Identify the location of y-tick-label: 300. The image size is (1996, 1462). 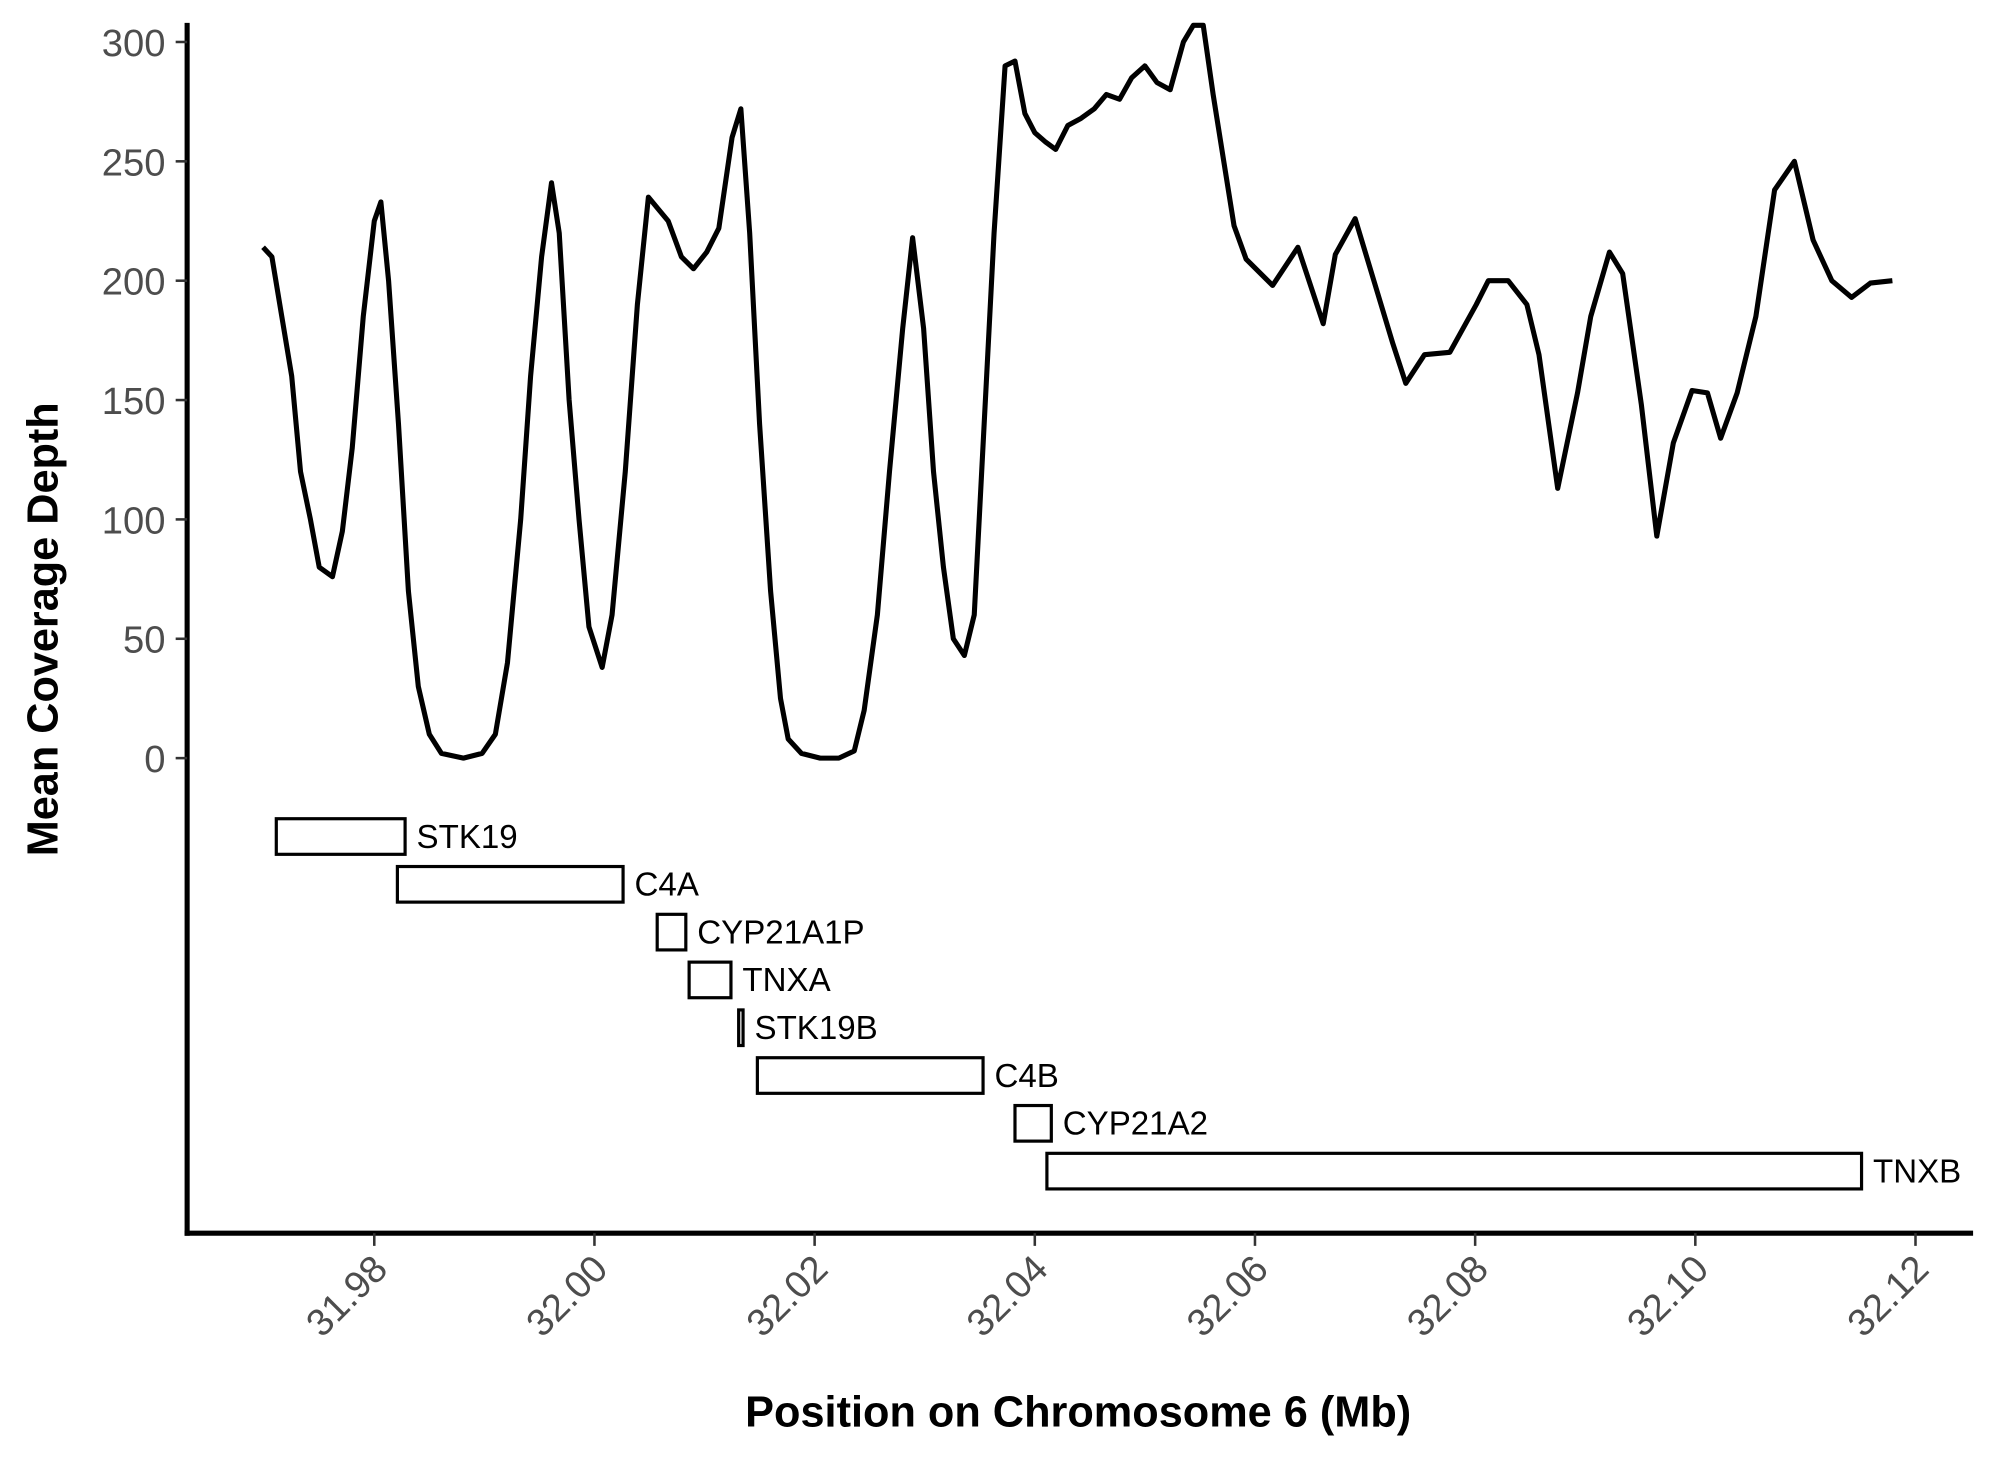
(134, 43).